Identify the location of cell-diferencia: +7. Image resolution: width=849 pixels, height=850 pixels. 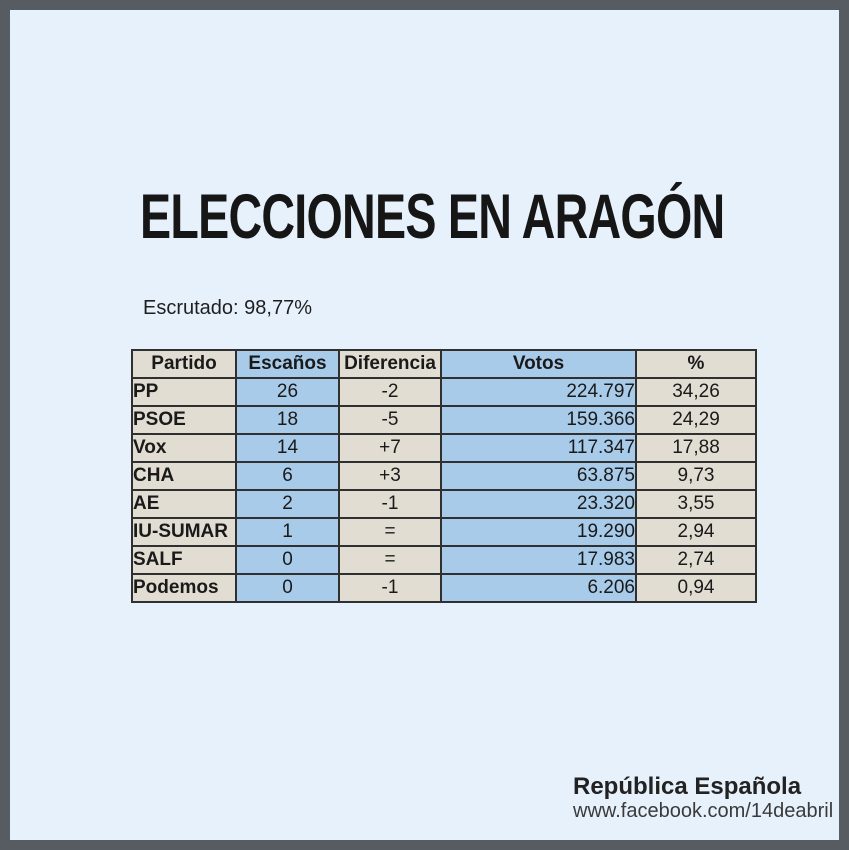
(390, 448).